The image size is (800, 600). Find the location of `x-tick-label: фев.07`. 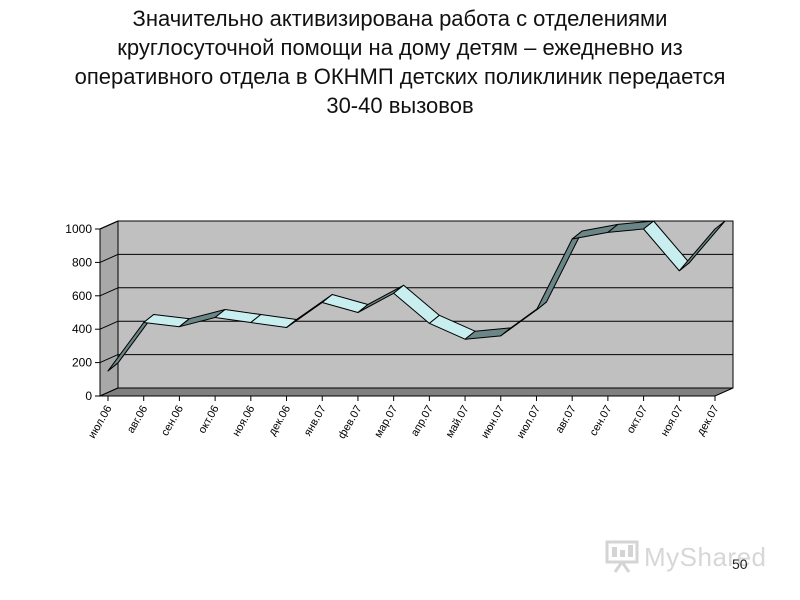

x-tick-label: фев.07 is located at coordinates (350, 422).